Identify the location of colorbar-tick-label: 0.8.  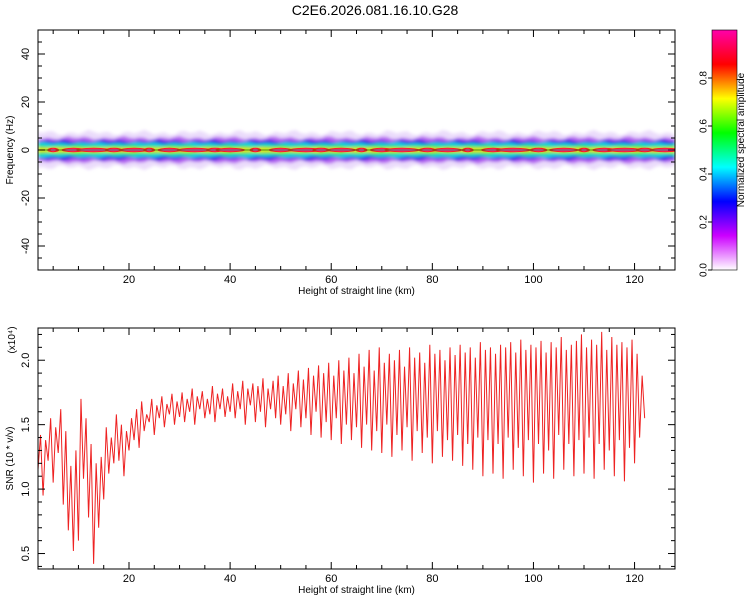
(704, 78).